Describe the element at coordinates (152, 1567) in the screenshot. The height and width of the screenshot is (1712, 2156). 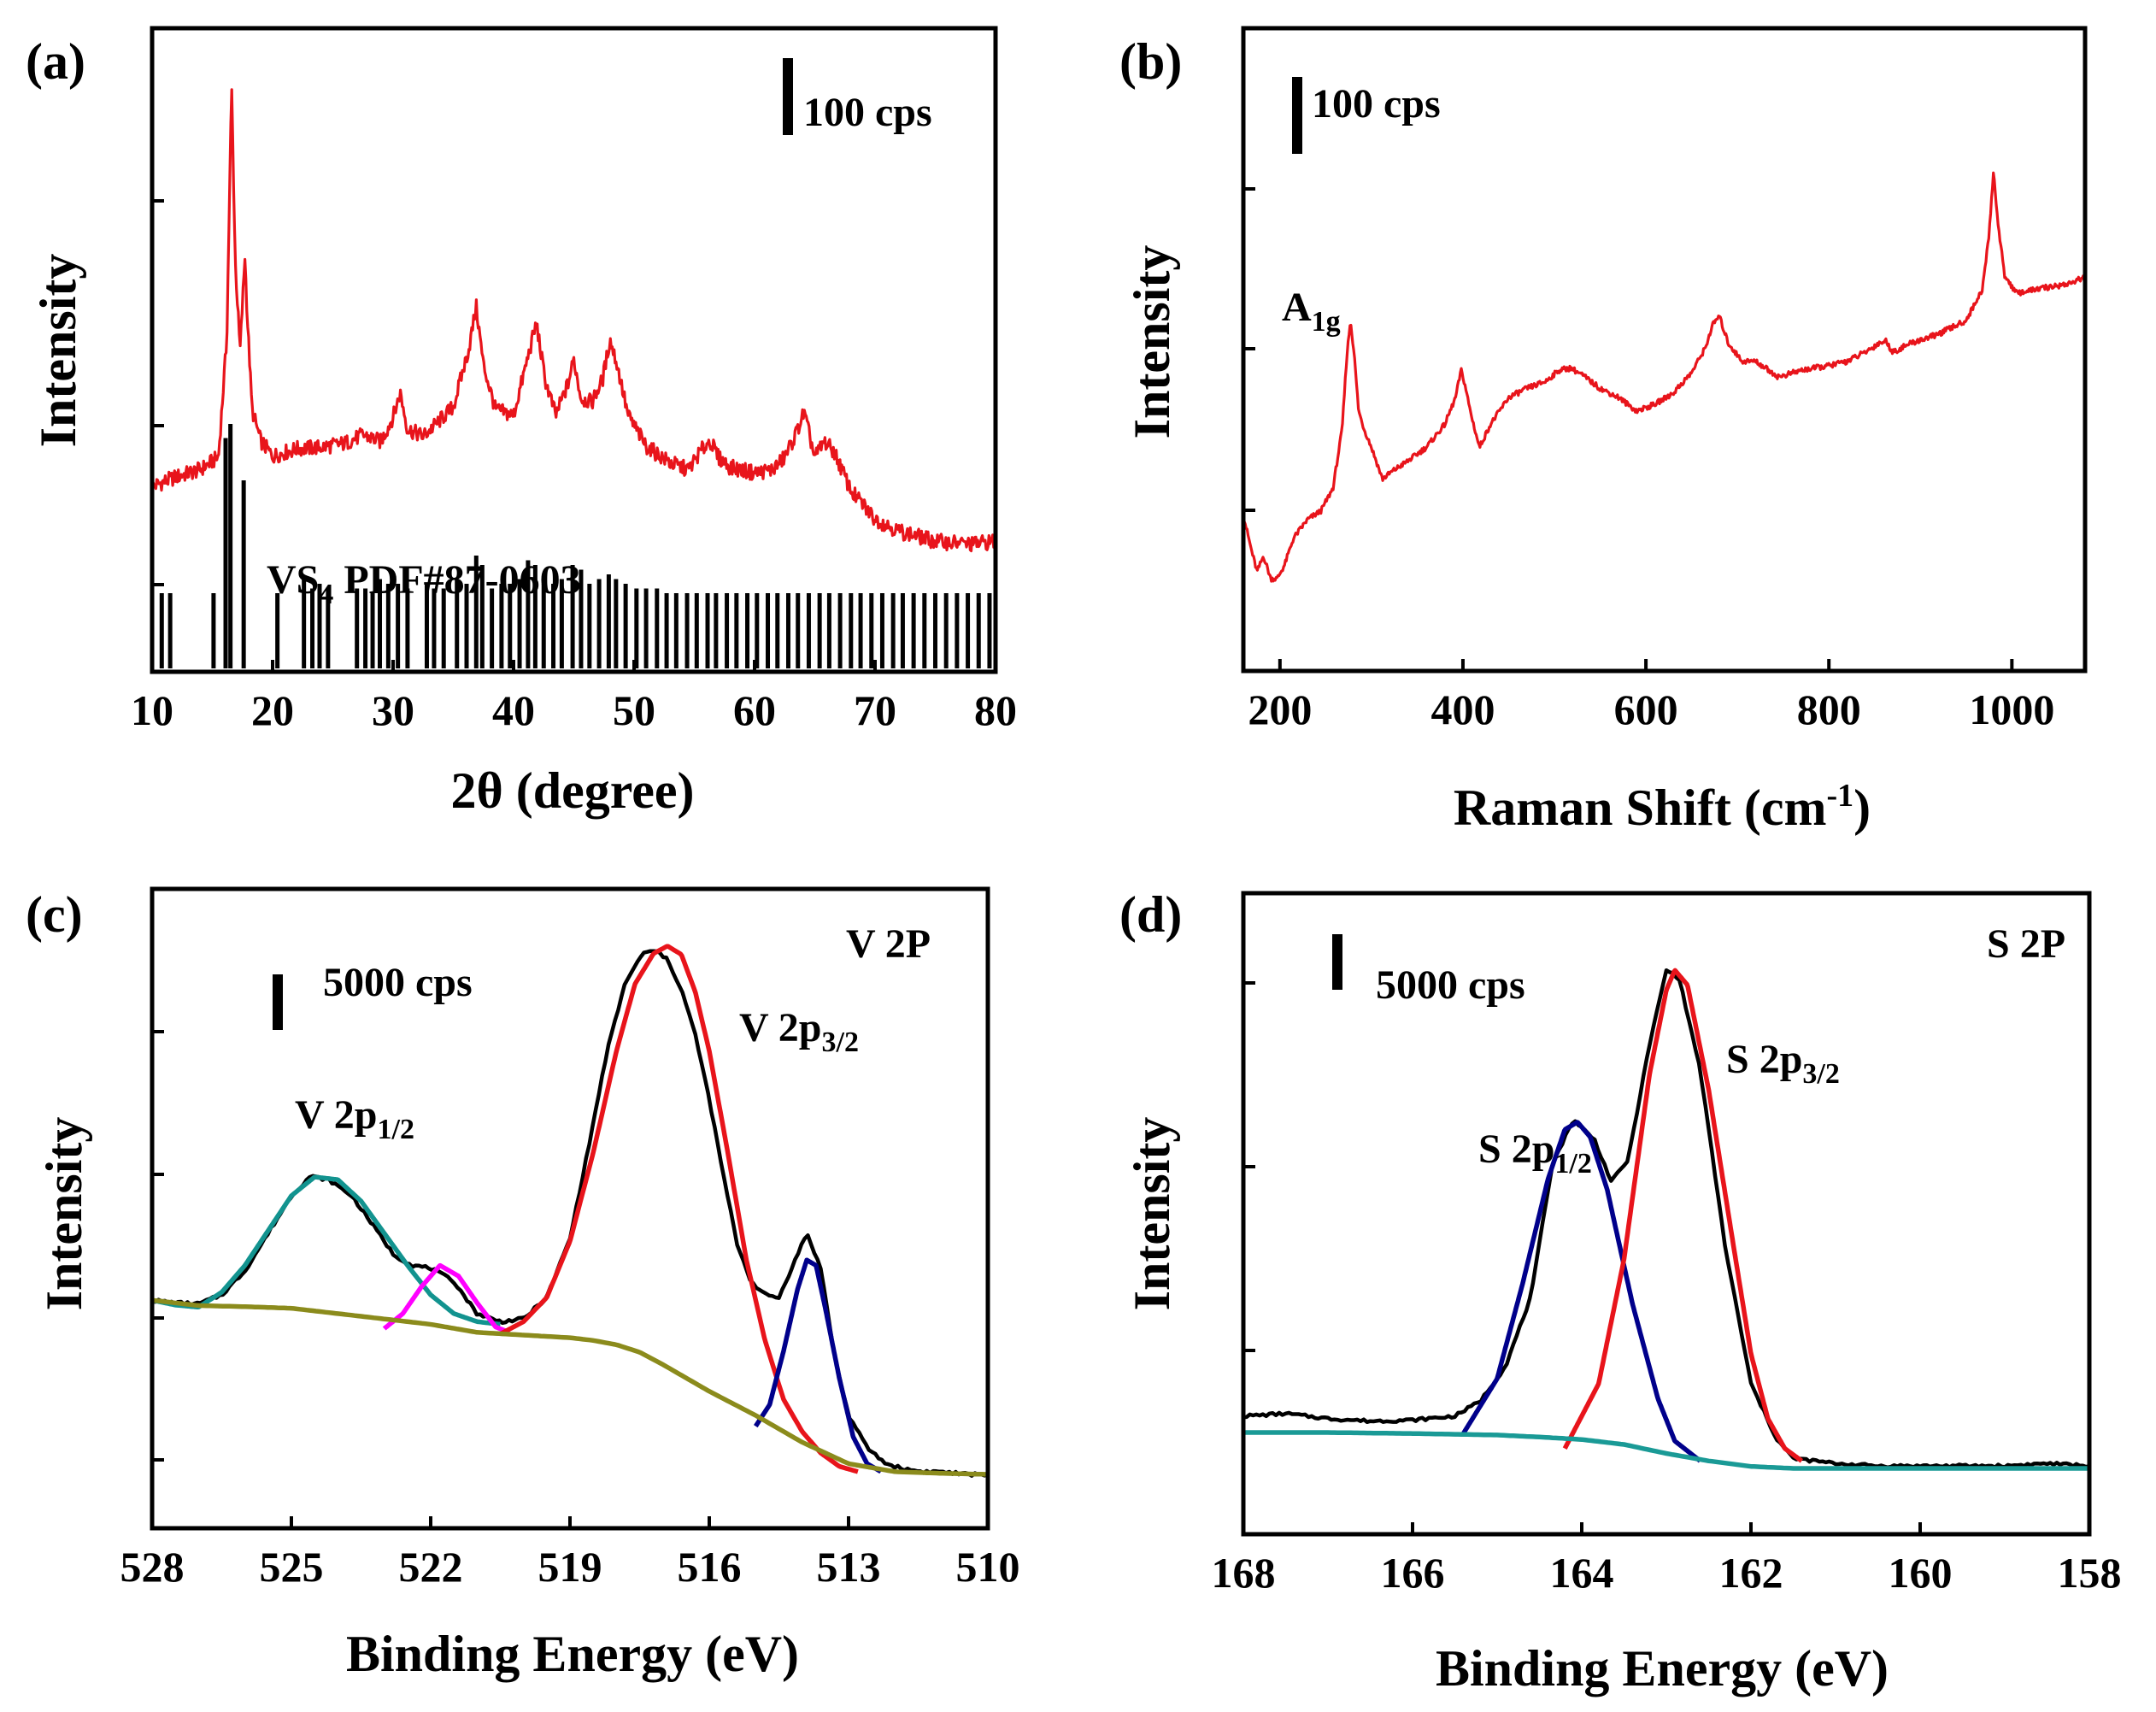
I see `x-tick-label: 528` at that location.